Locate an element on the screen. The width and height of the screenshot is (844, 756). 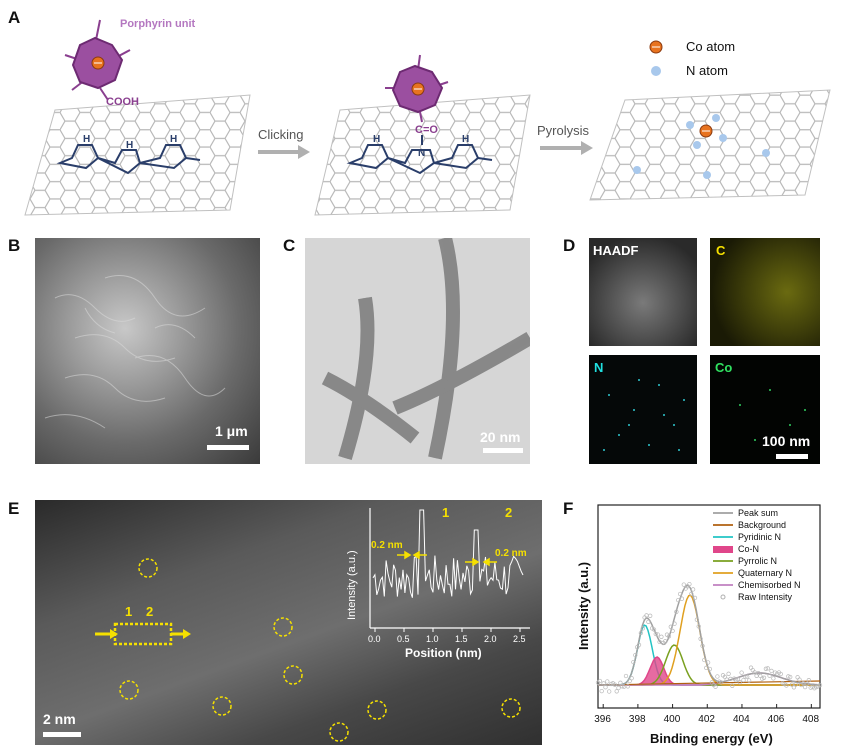
inset-axes is located at coordinates (449, 568).